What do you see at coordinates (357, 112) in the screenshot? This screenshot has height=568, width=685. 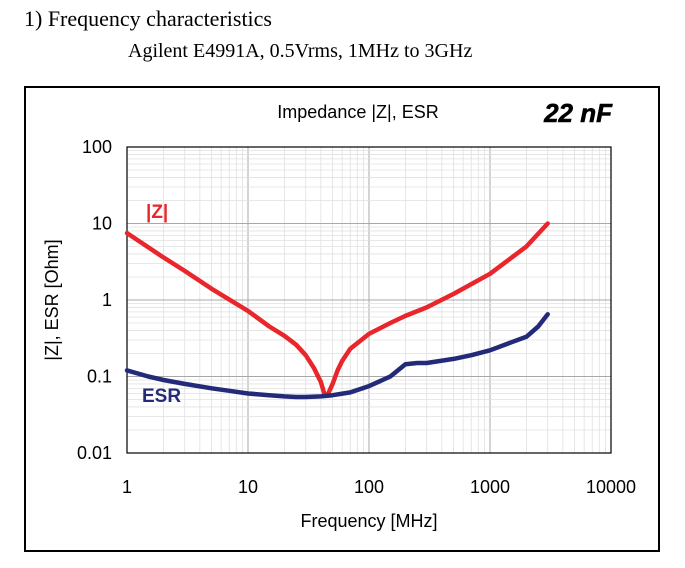 I see `chart-title: Impedance |Z|, ESR` at bounding box center [357, 112].